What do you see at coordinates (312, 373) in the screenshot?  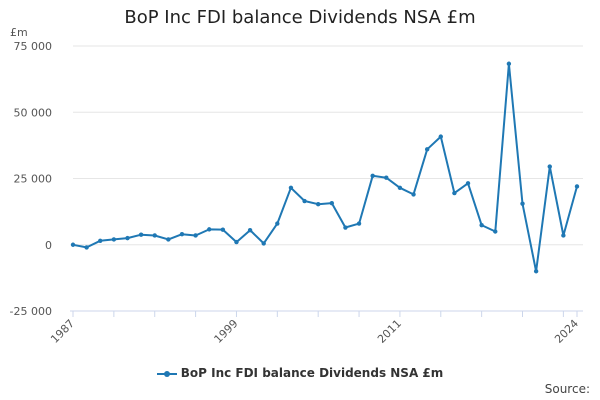 I see `legend-label: BoP Inc FDI balance Dividends NSA £m` at bounding box center [312, 373].